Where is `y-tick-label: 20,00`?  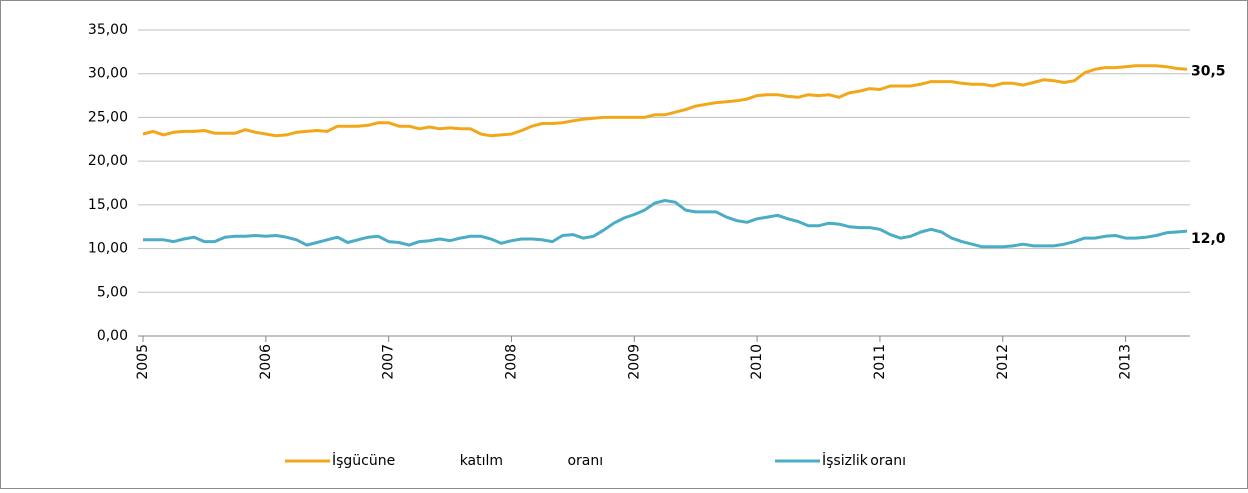 y-tick-label: 20,00 is located at coordinates (108, 161).